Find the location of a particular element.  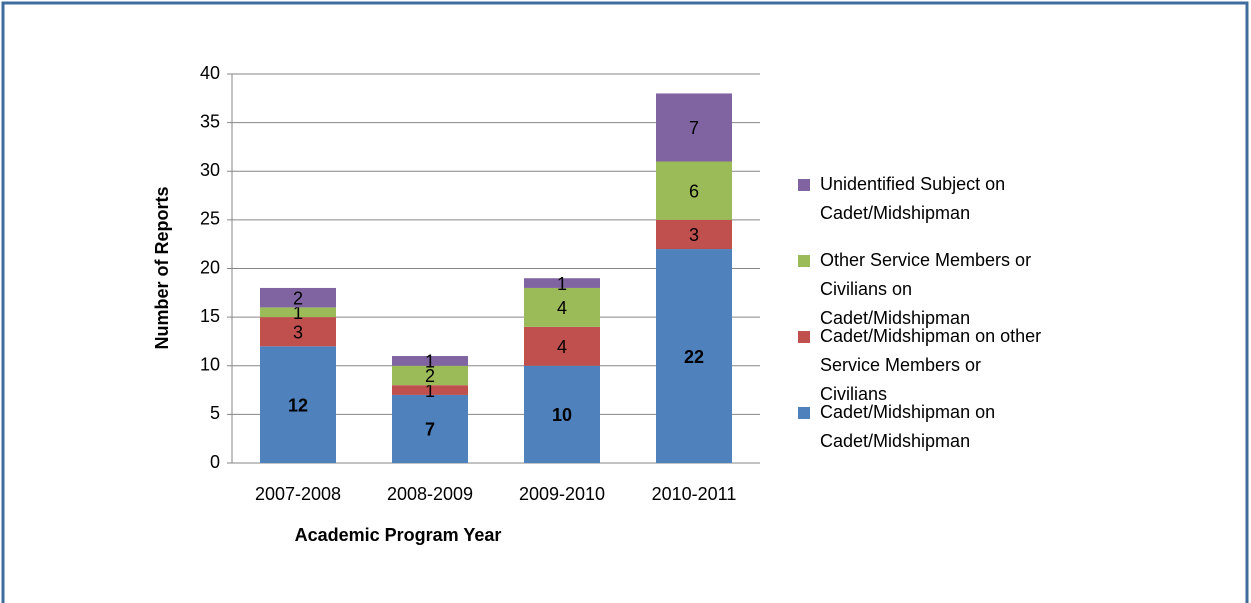

x-tick-label: 2008-2009 is located at coordinates (430, 494).